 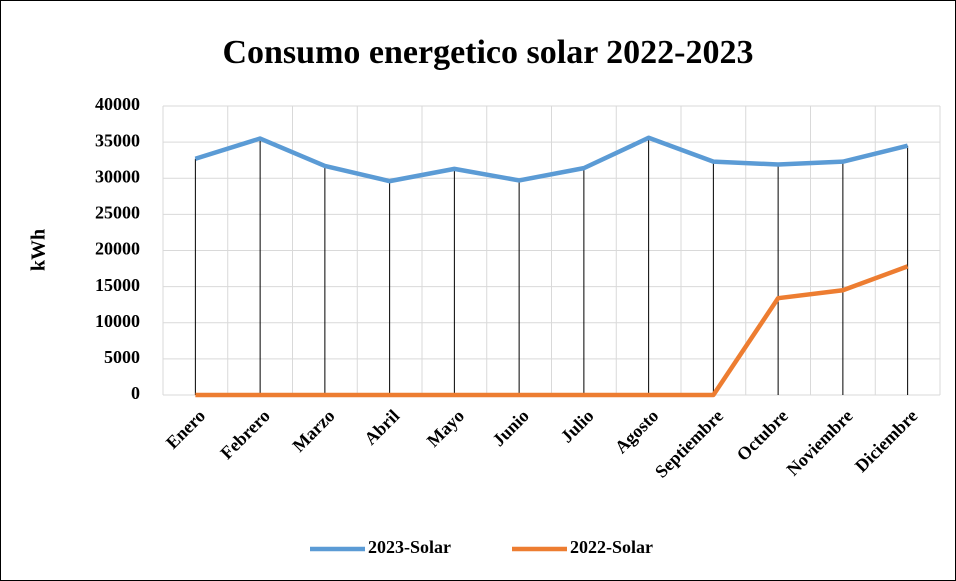 What do you see at coordinates (117, 140) in the screenshot?
I see `y-tick-label: 35000` at bounding box center [117, 140].